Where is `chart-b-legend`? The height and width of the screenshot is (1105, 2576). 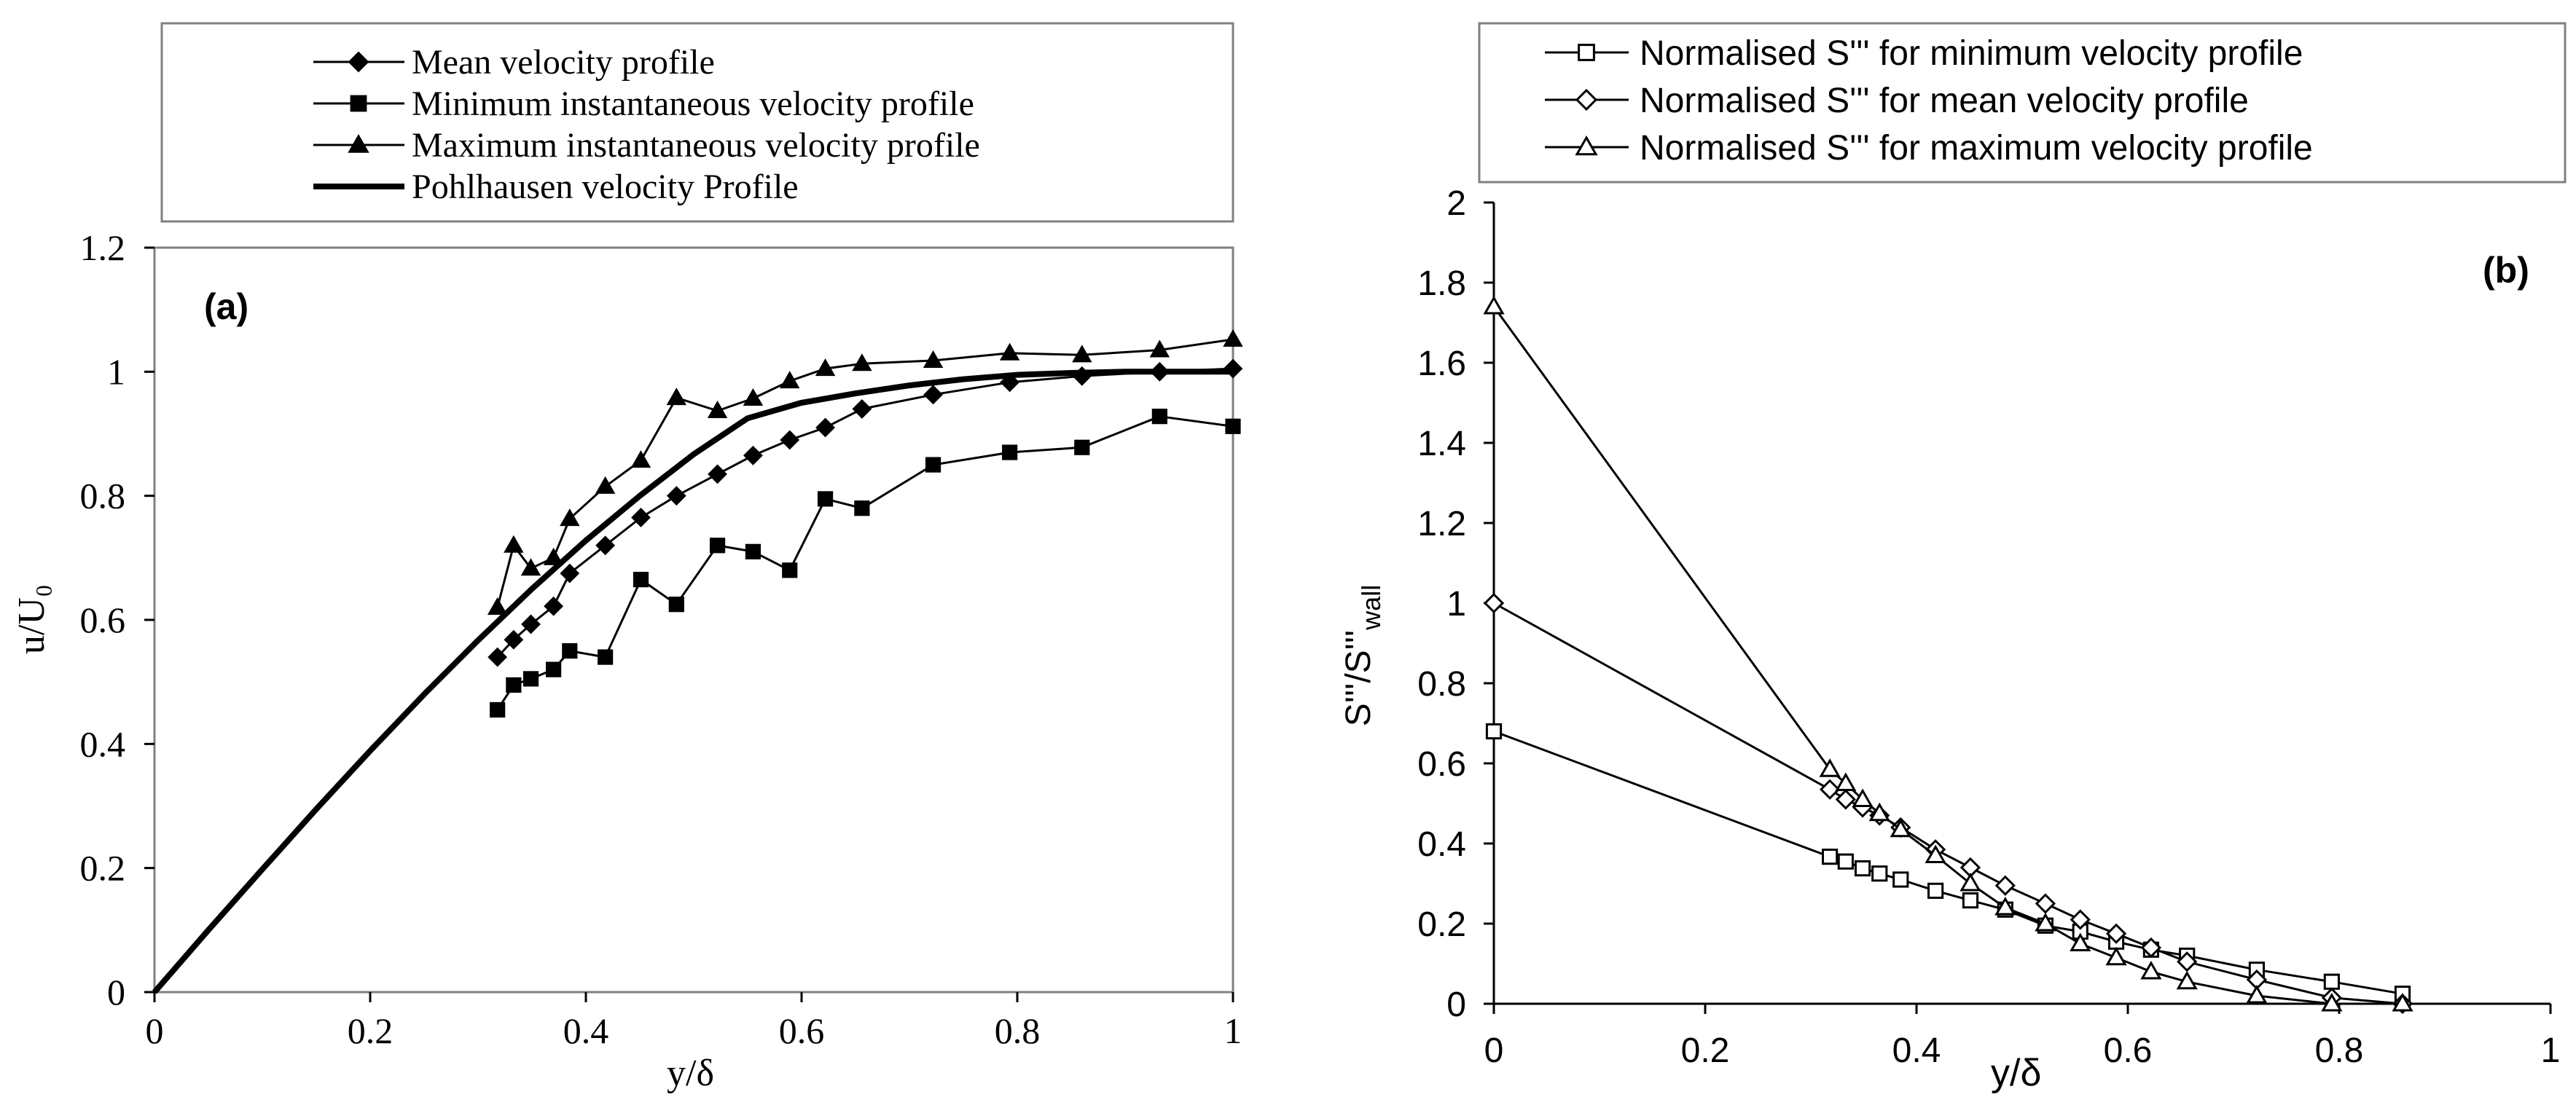 chart-b-legend is located at coordinates (2022, 103).